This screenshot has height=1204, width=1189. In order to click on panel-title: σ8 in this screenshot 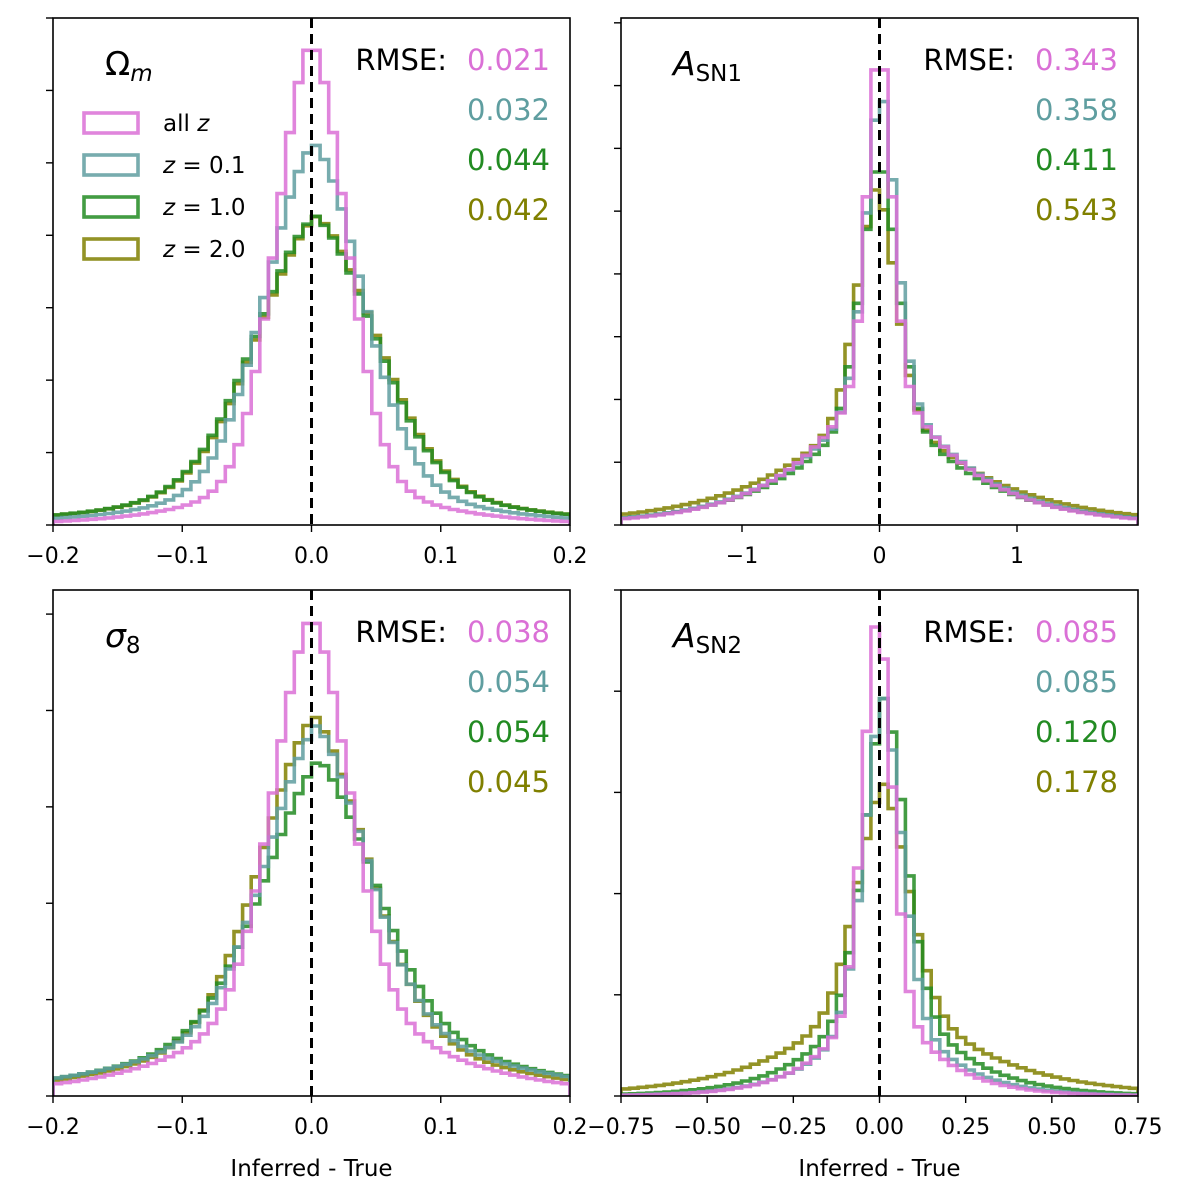, I will do `click(123, 637)`.